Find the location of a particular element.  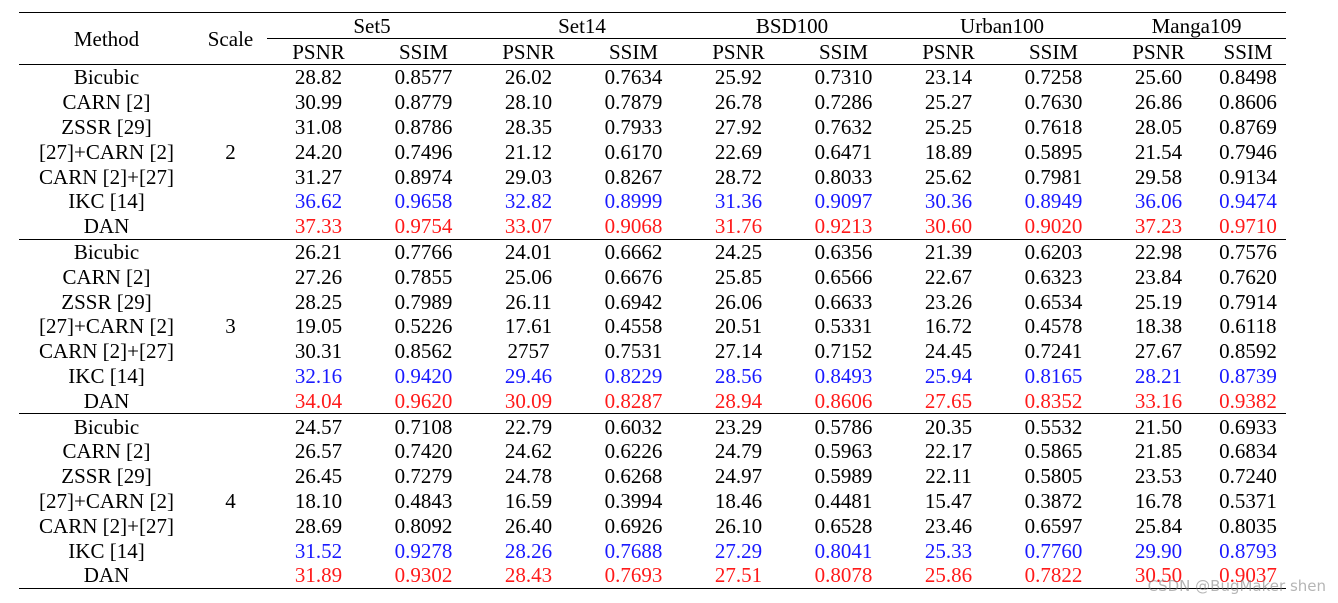

psnr-cell: 16.78 is located at coordinates (1158, 500).